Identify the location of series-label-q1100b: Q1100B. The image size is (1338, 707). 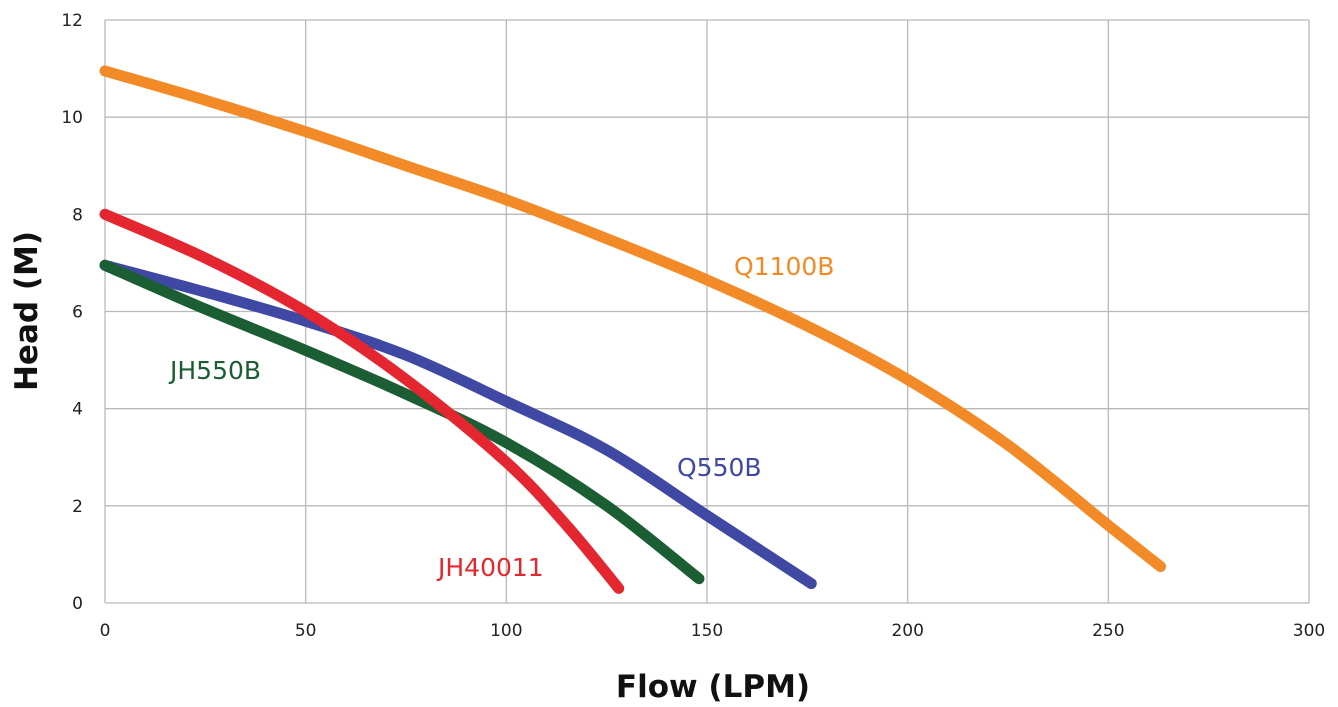
(784, 266).